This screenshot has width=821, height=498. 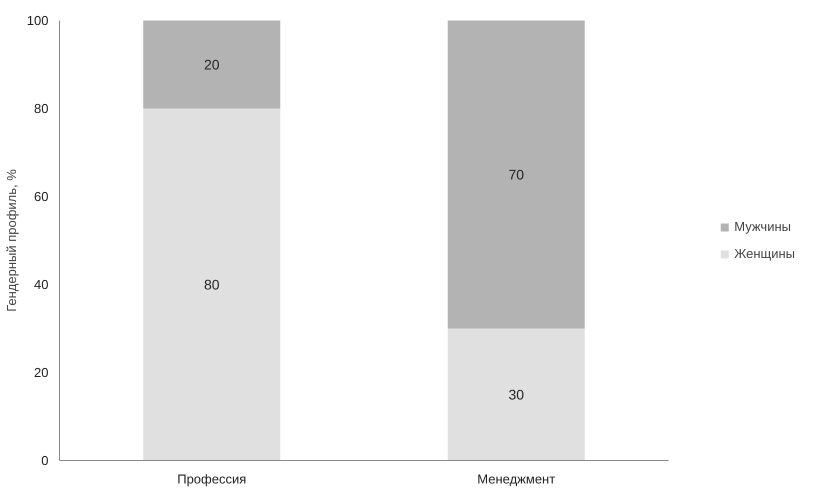 I want to click on data-label: 70, so click(x=516, y=174).